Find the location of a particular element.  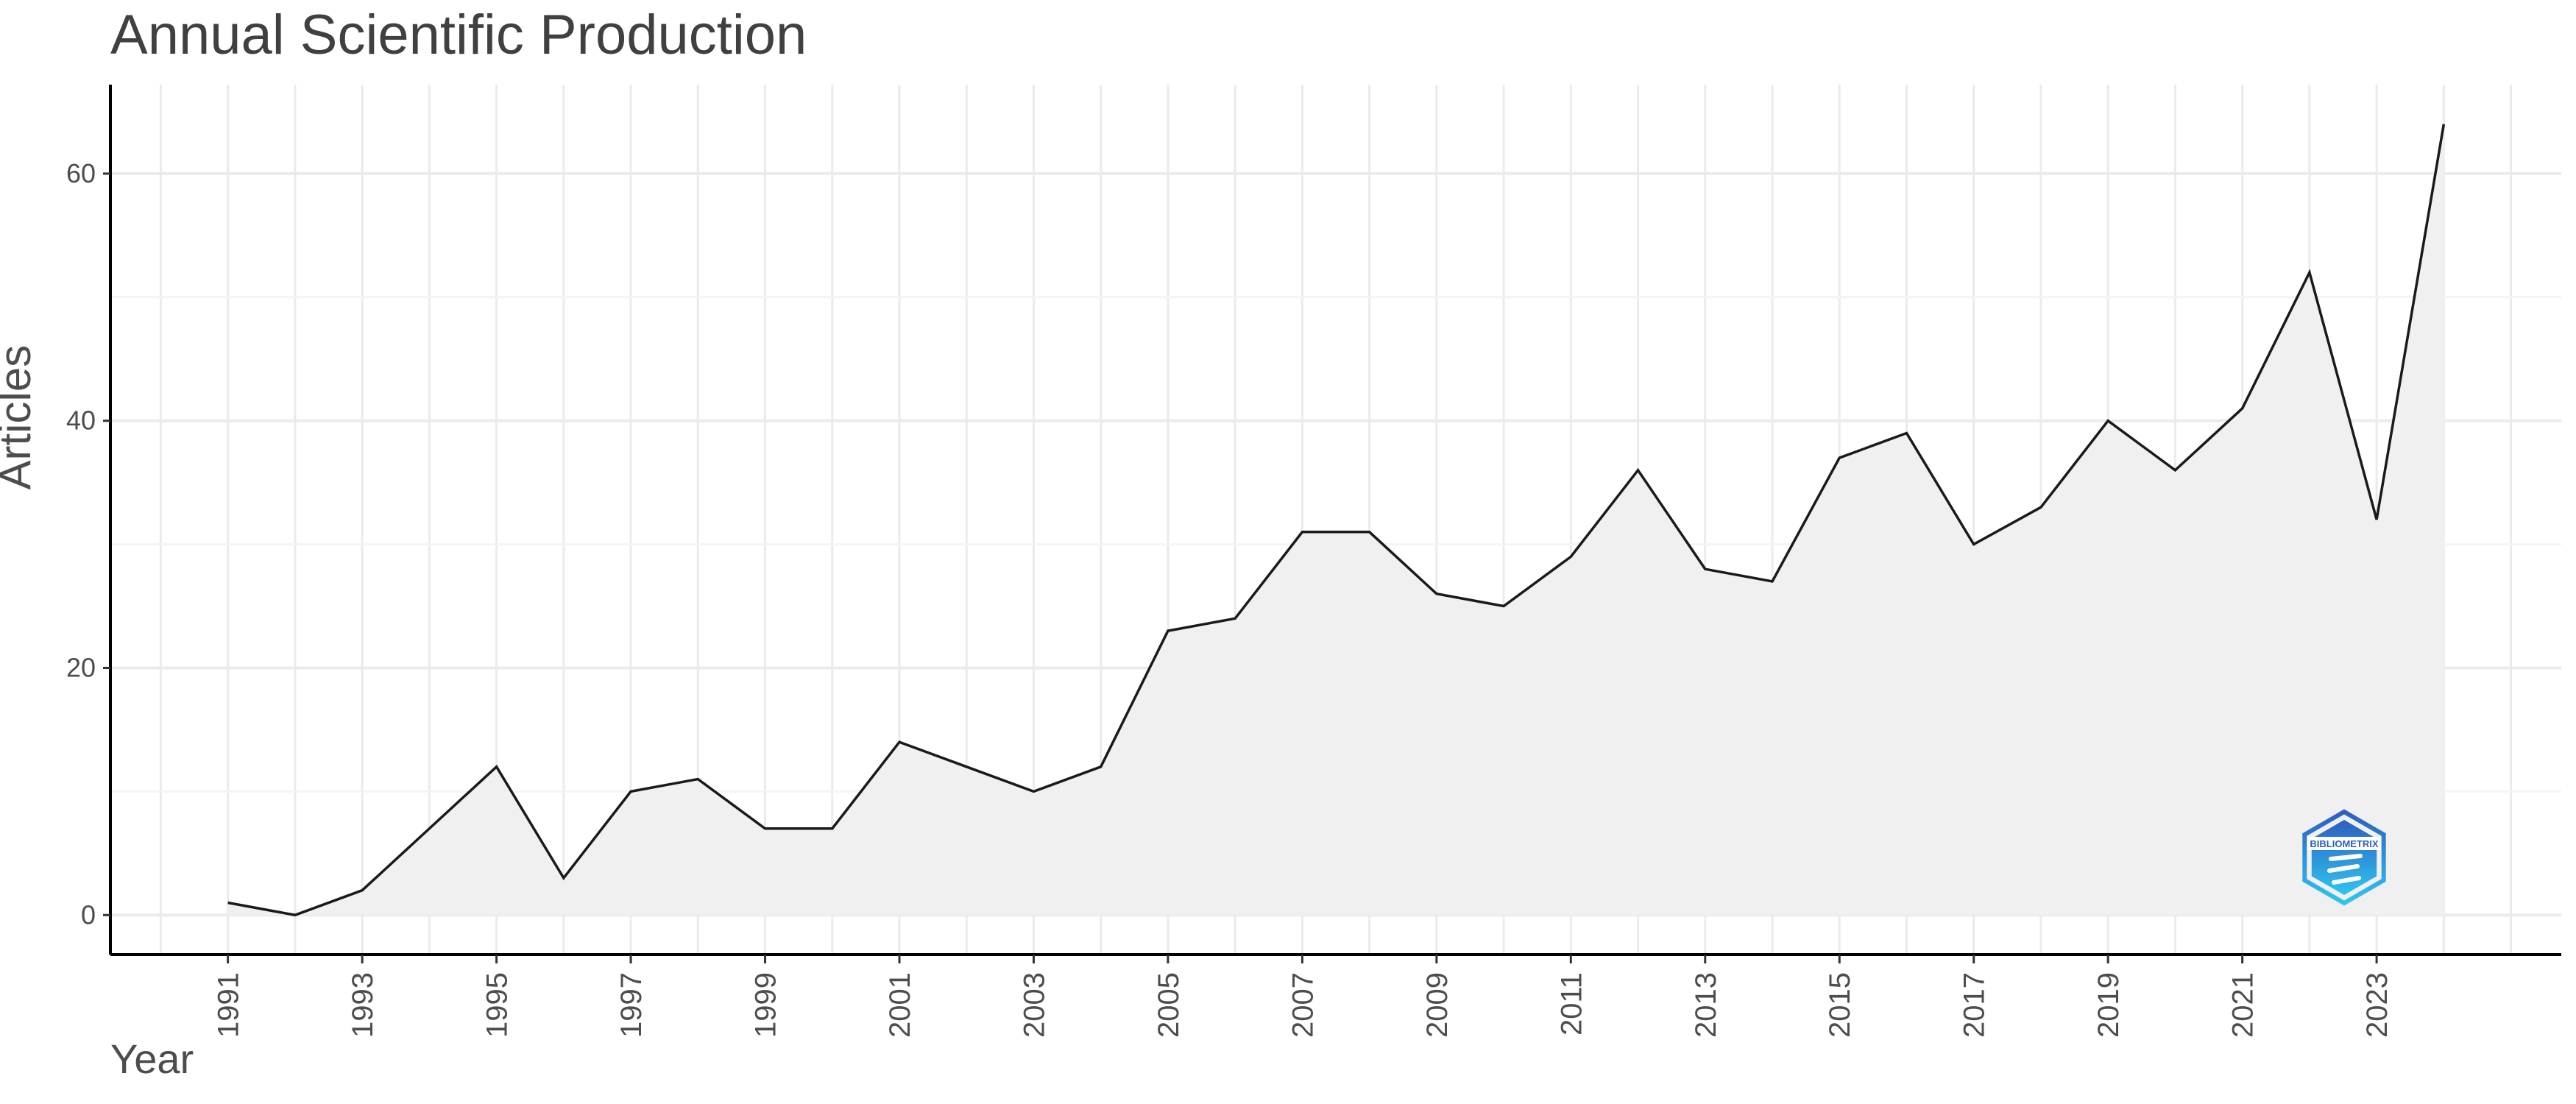

x-tick-label: 2009 is located at coordinates (1437, 1005).